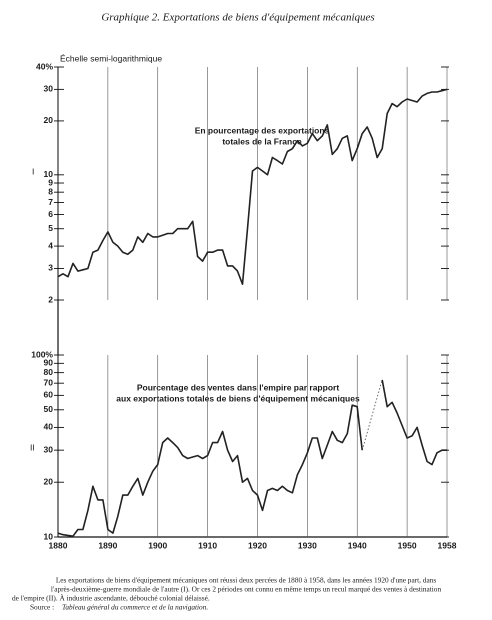 The width and height of the screenshot is (492, 620). Describe the element at coordinates (50, 214) in the screenshot. I see `y-tick-label: 6` at that location.